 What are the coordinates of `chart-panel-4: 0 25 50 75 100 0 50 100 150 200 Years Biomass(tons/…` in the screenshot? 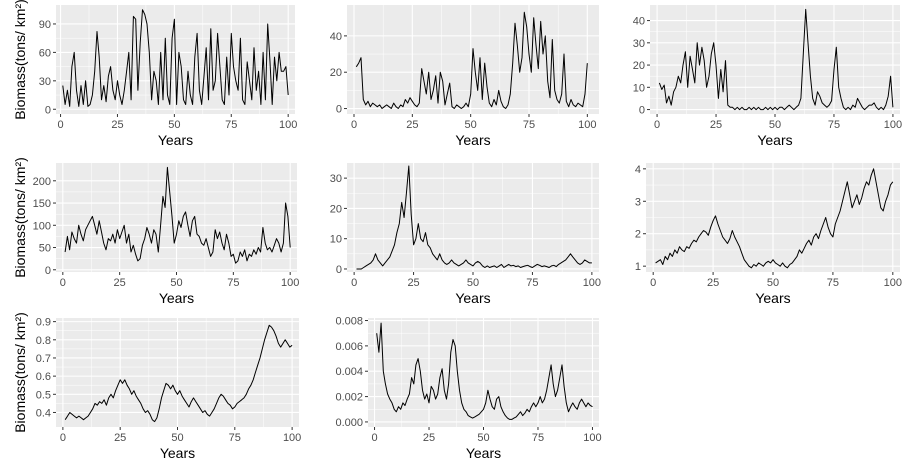 It's located at (155, 231).